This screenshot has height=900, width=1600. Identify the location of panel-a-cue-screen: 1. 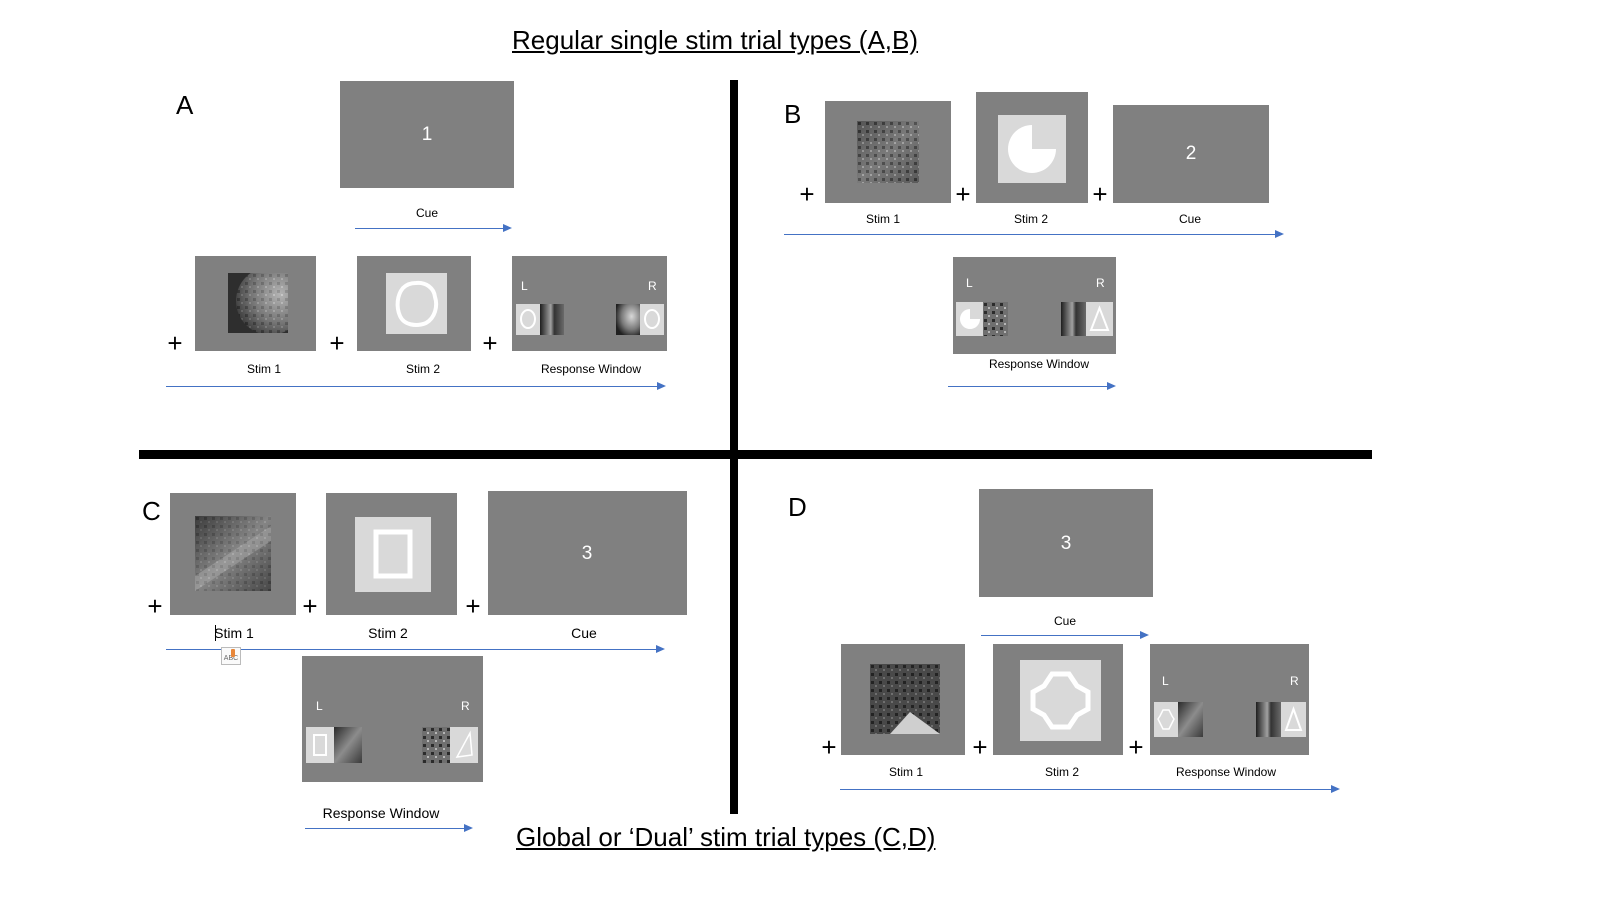
(427, 134).